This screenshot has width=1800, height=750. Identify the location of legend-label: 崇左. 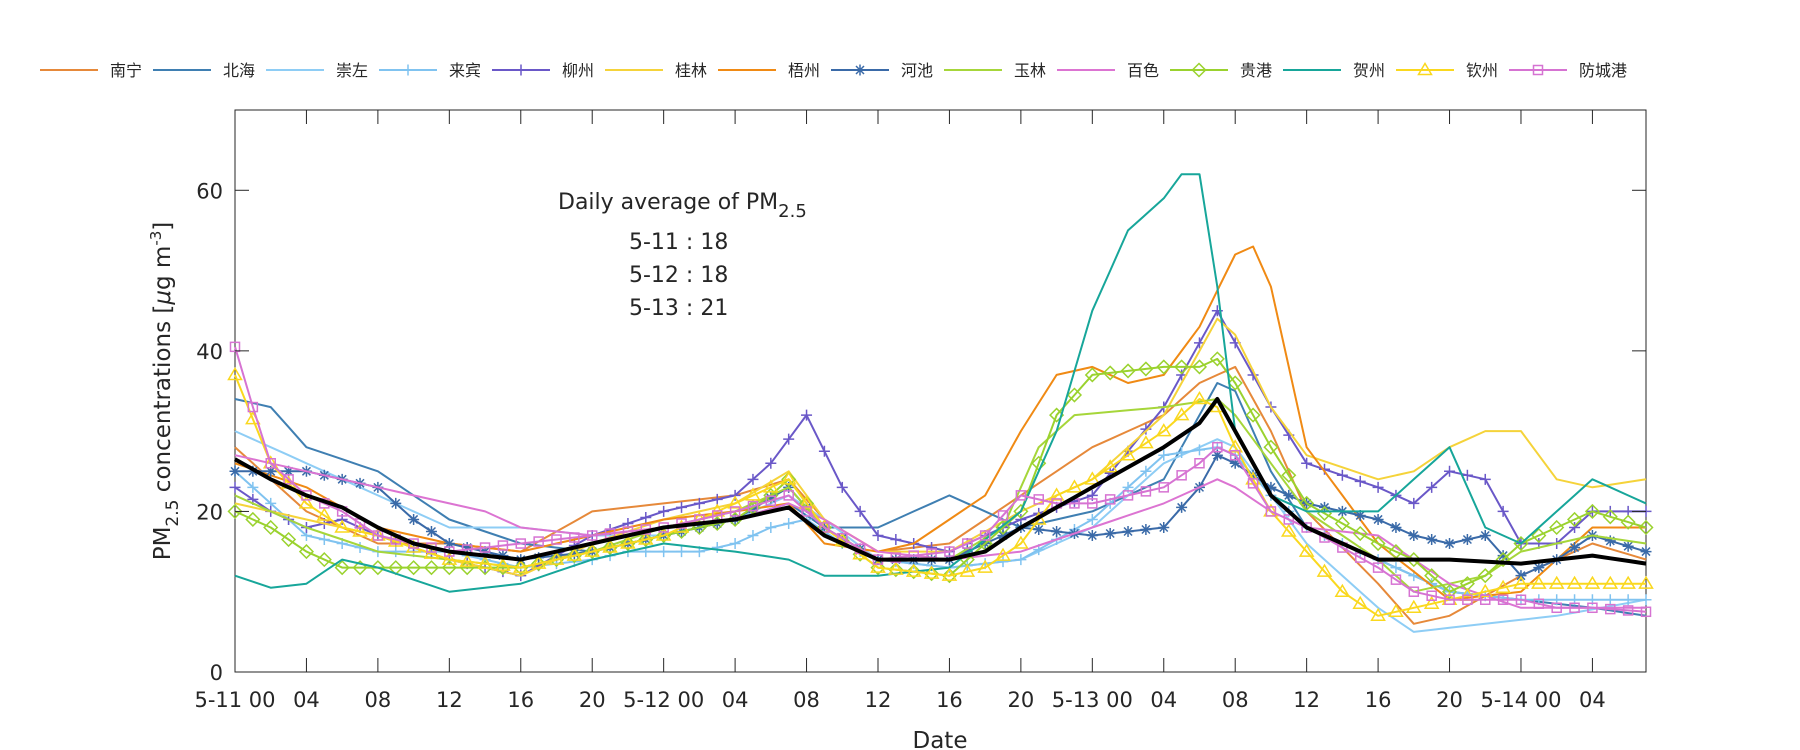
(352, 70).